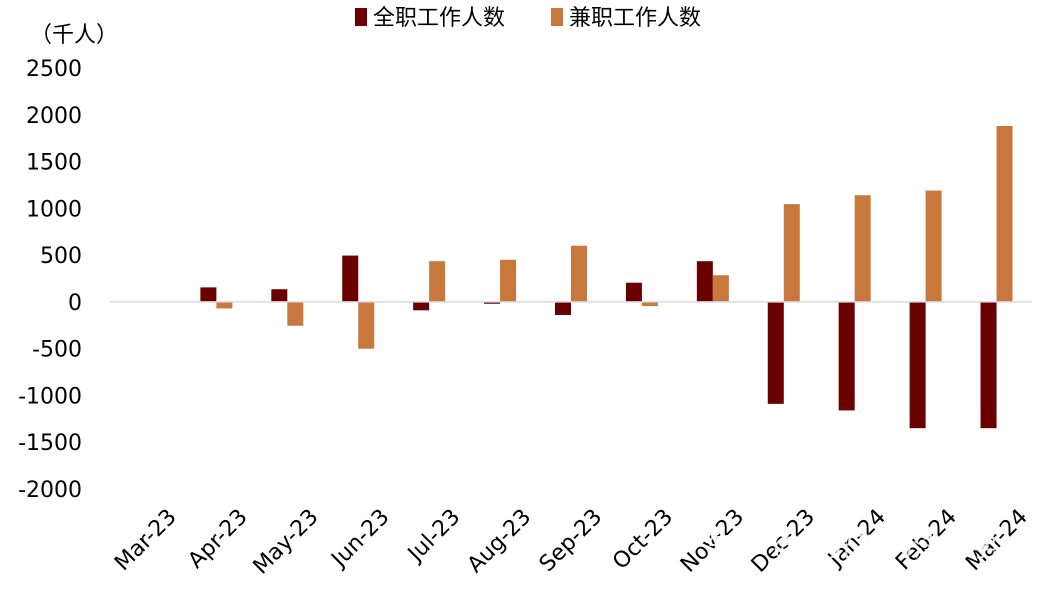 This screenshot has width=1059, height=592. I want to click on x-tick-label: Jun-23, so click(360, 539).